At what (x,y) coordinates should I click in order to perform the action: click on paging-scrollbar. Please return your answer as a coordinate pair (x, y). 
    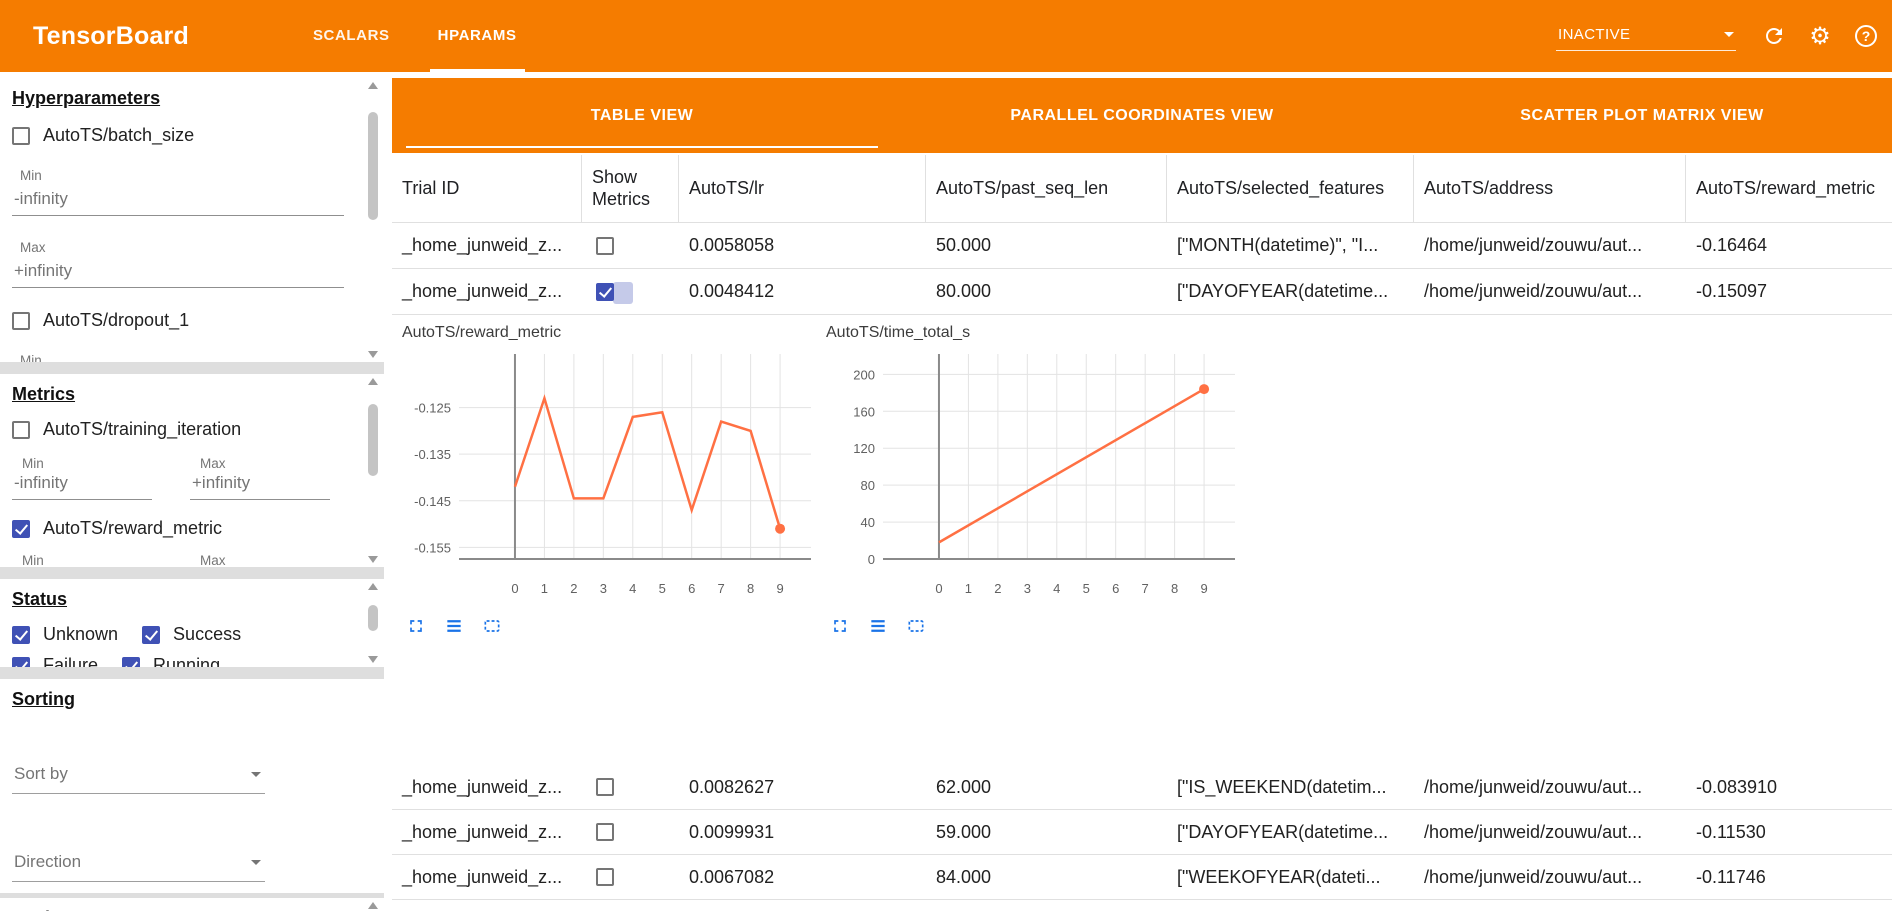
    Looking at the image, I should click on (373, 906).